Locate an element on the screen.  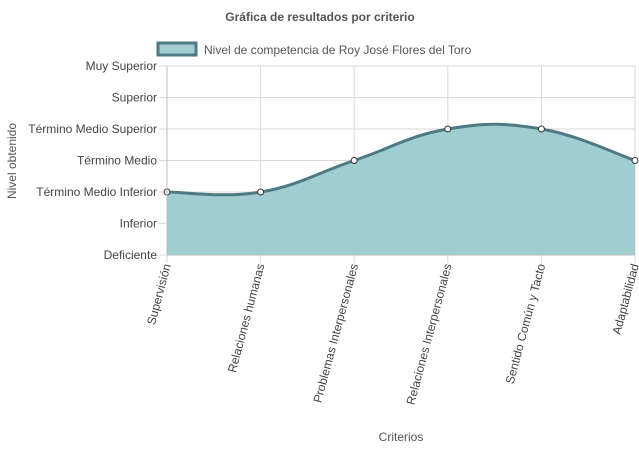
y-tick-label: Deficiente is located at coordinates (131, 255).